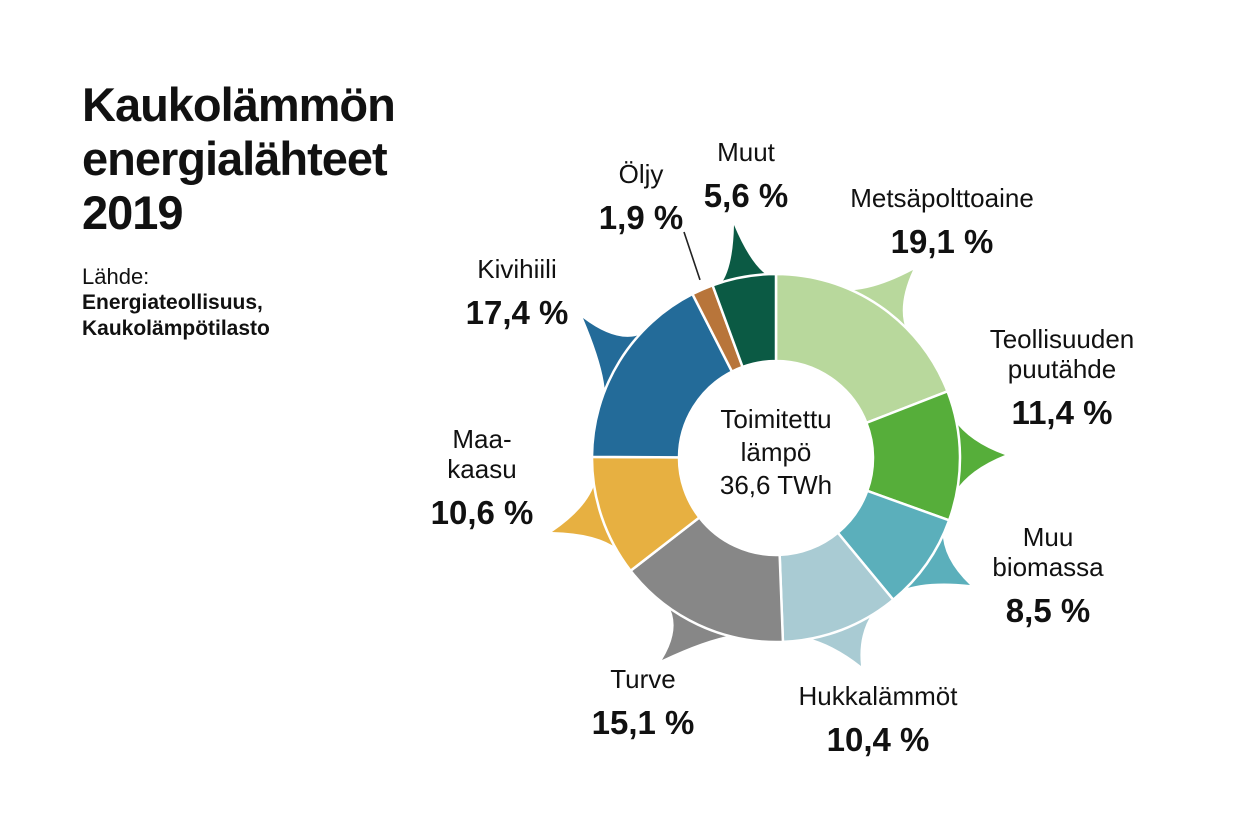 The width and height of the screenshot is (1240, 825). Describe the element at coordinates (775, 419) in the screenshot. I see `center-line-1: Toimitettu` at that location.